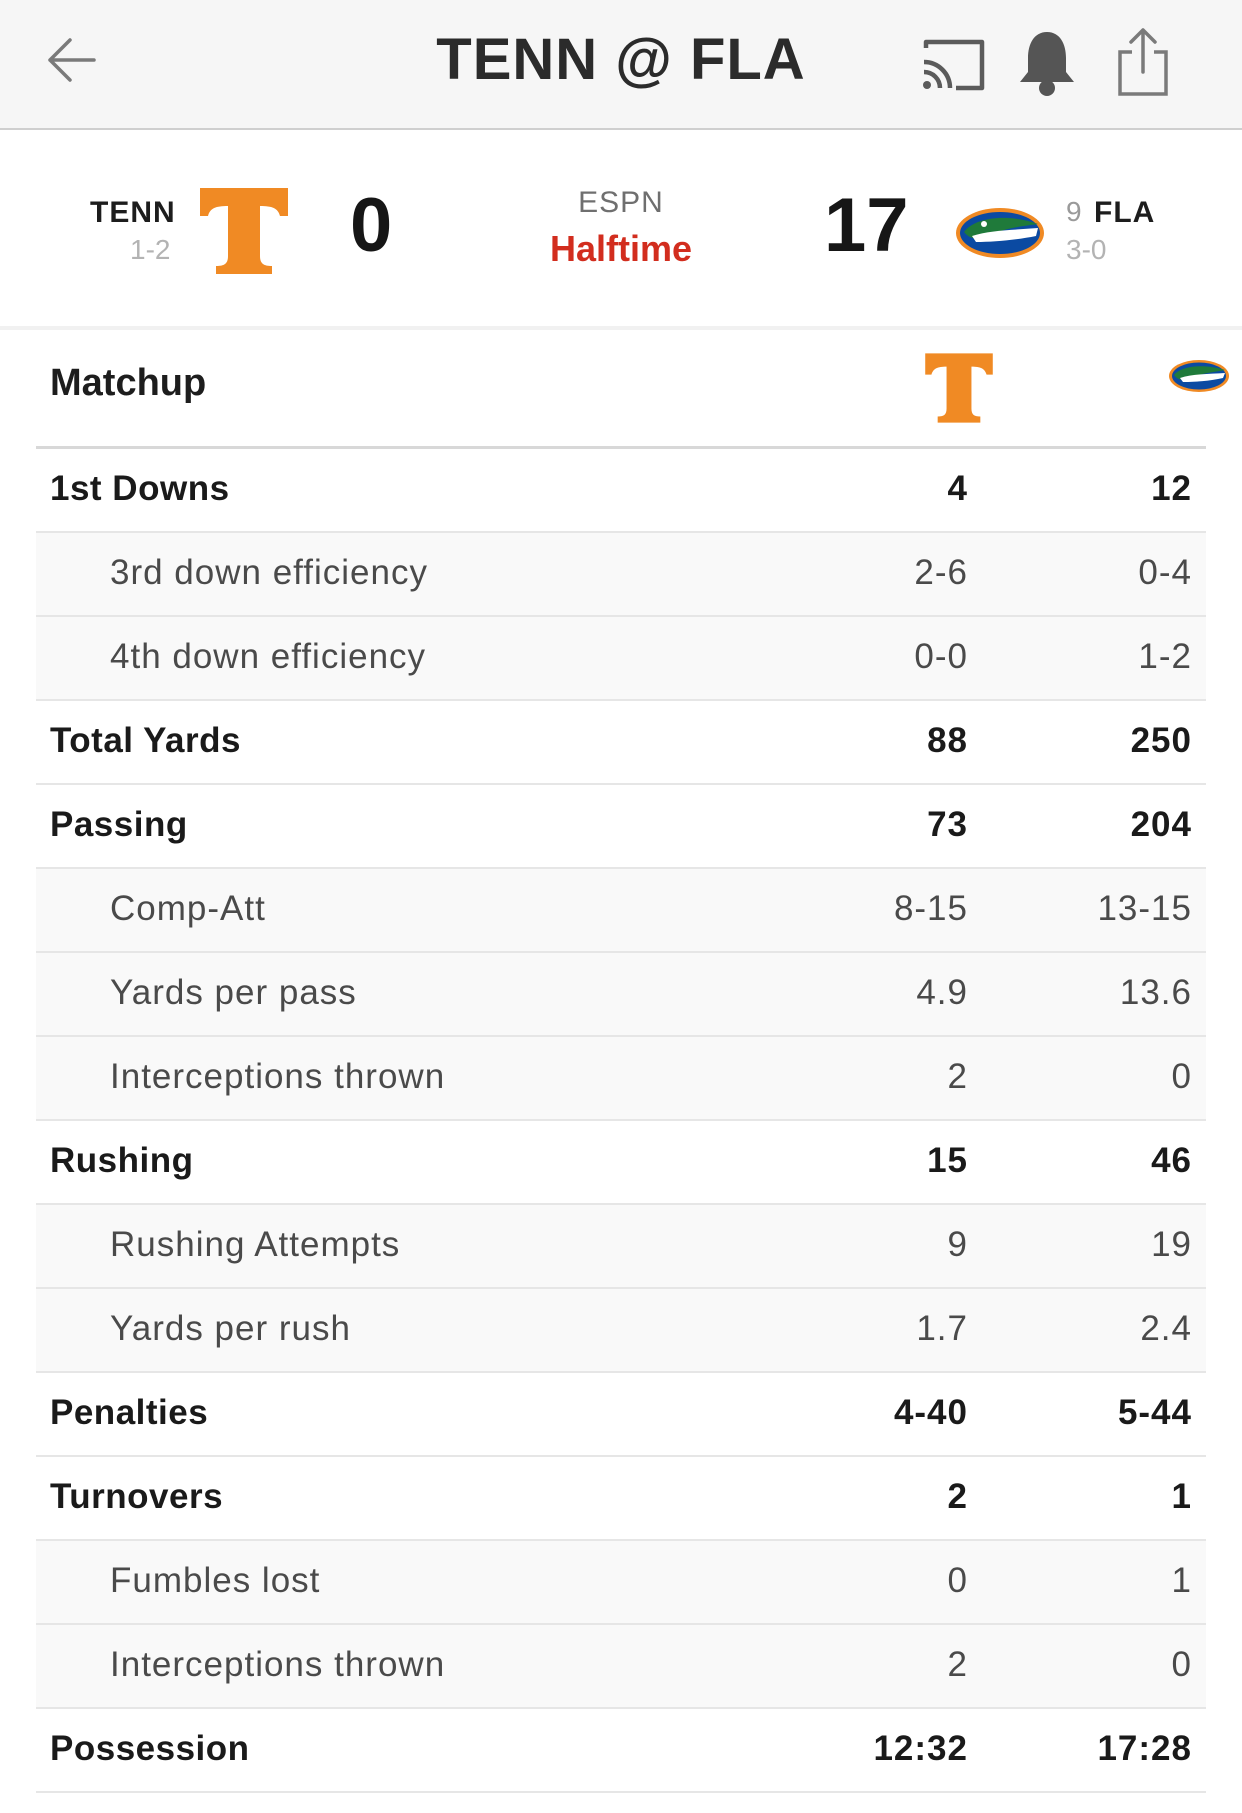  What do you see at coordinates (128, 383) in the screenshot?
I see `matchup-title: Matchup` at bounding box center [128, 383].